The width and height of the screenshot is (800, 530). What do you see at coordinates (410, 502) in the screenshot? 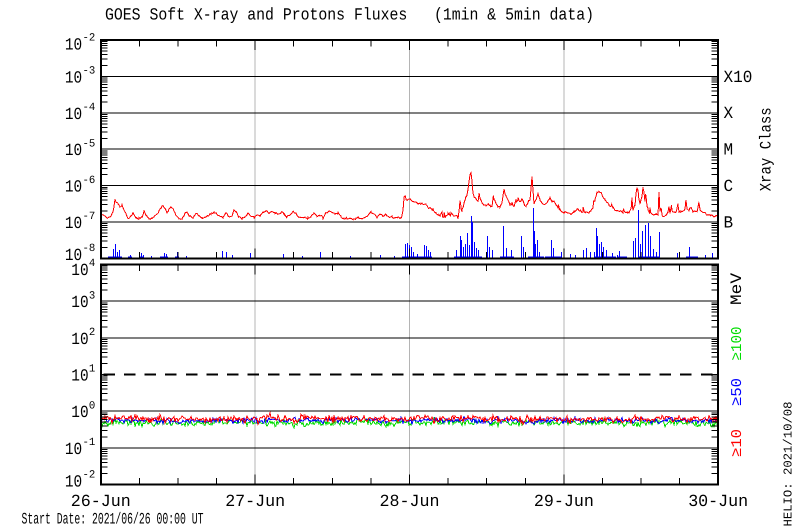
I see `svg-text: 28-Jun` at bounding box center [410, 502].